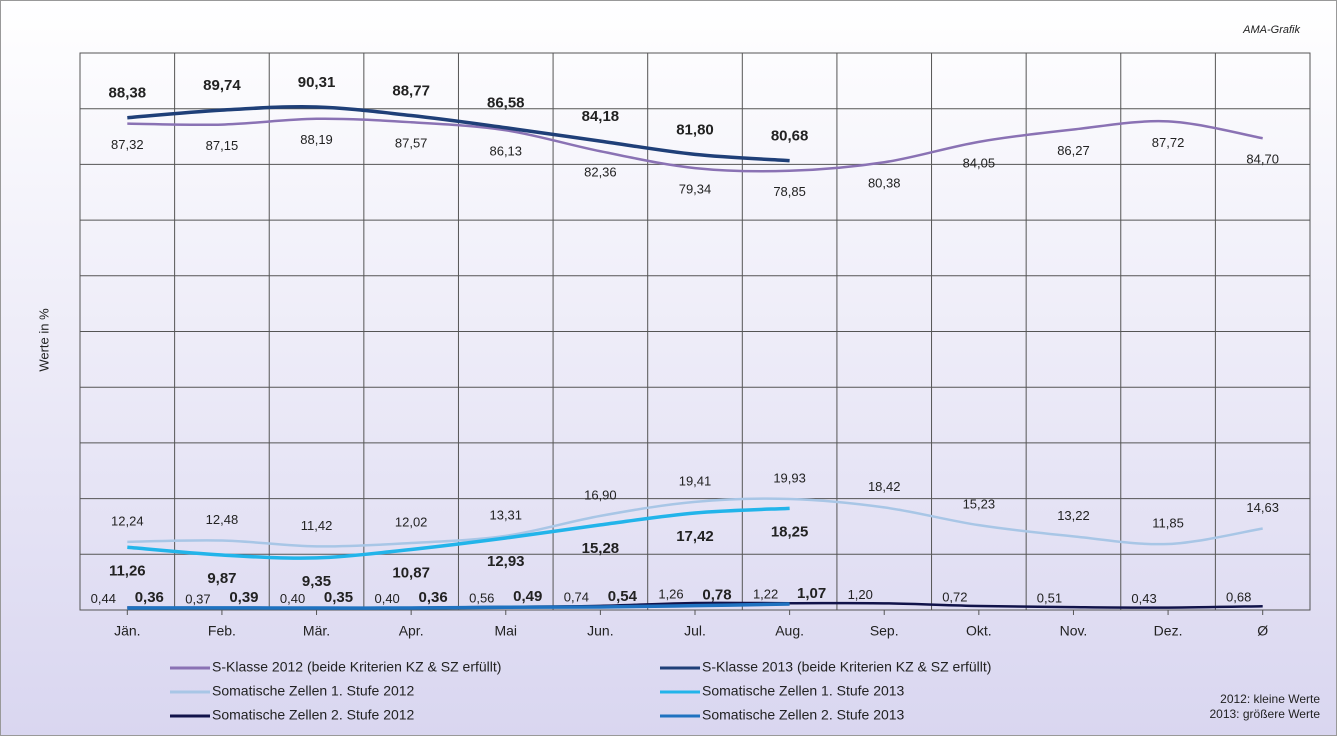 The width and height of the screenshot is (1337, 736). What do you see at coordinates (576, 596) in the screenshot?
I see `data-label: 0,74` at bounding box center [576, 596].